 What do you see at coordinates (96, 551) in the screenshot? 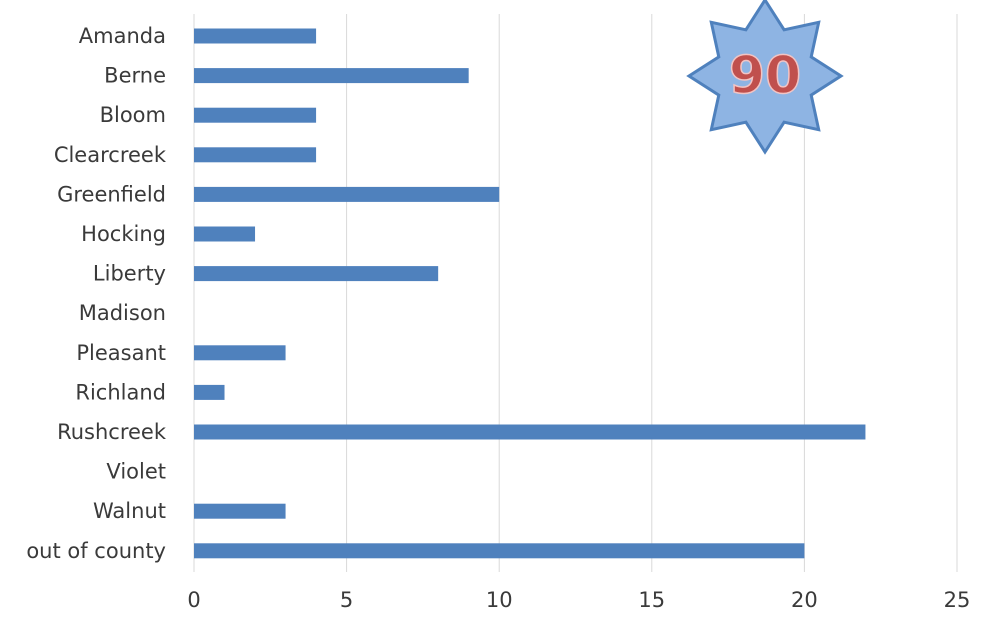
I see `category-label: out of county` at bounding box center [96, 551].